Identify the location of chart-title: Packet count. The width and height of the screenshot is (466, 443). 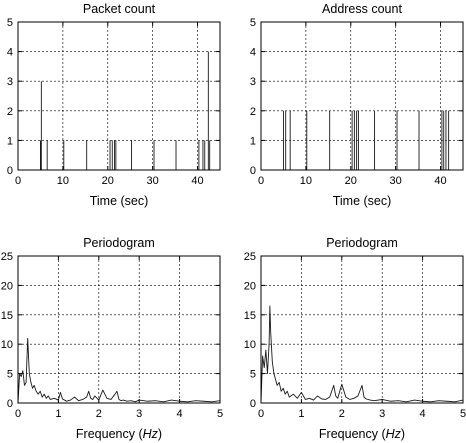
(119, 9).